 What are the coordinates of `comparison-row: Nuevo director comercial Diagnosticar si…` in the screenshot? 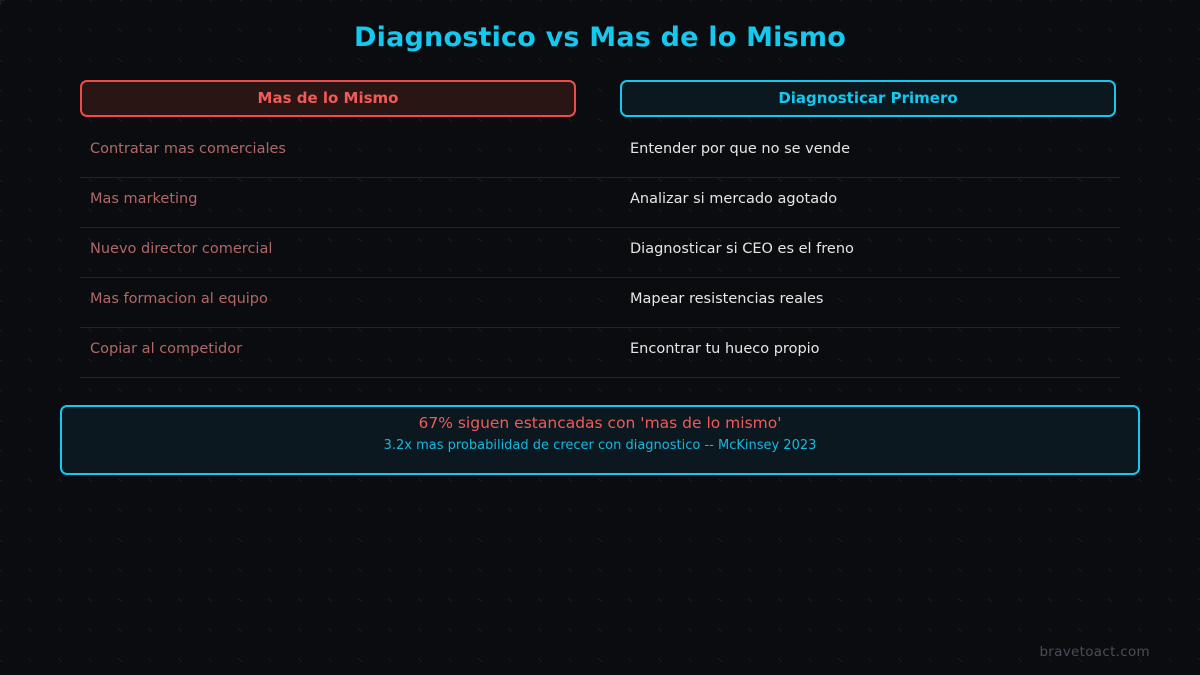 It's located at (600, 253).